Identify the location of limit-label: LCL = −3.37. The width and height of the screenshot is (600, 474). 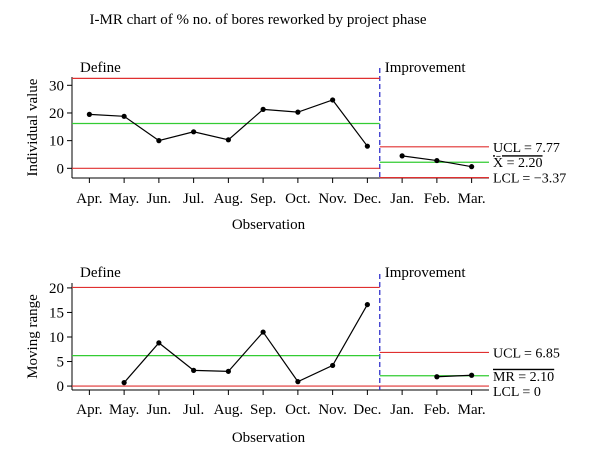
(529, 179).